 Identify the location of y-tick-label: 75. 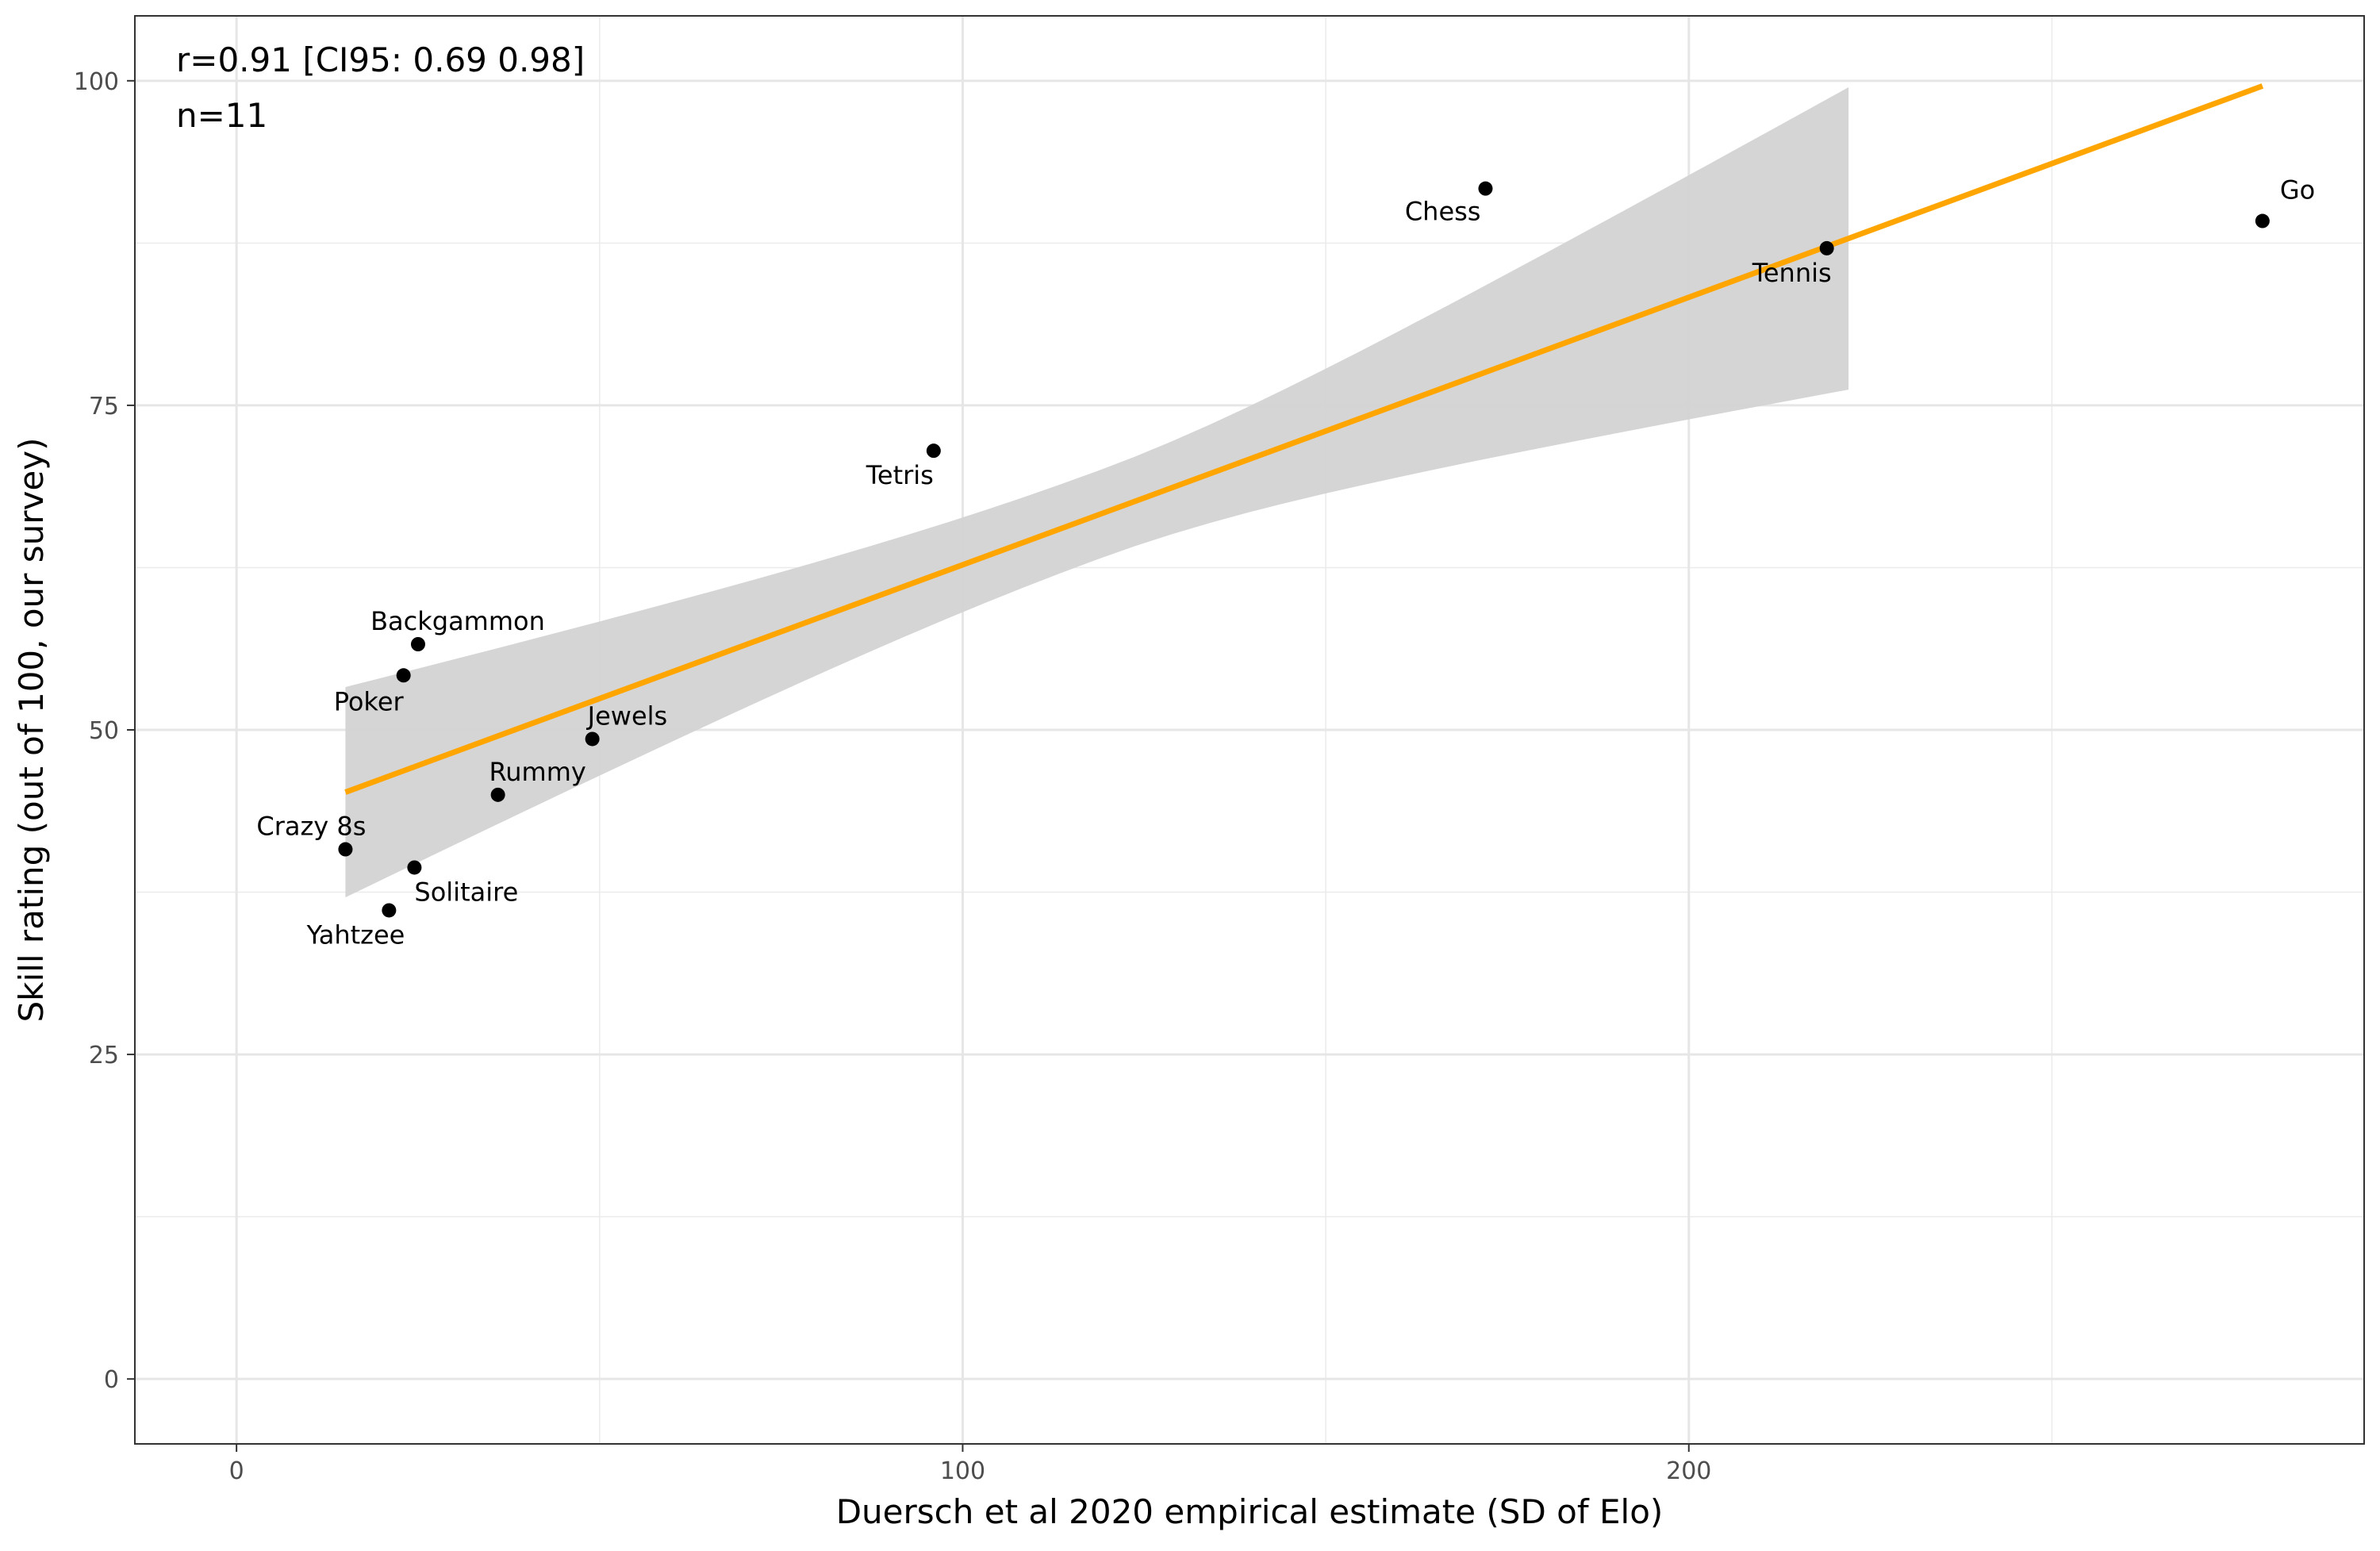
(104, 406).